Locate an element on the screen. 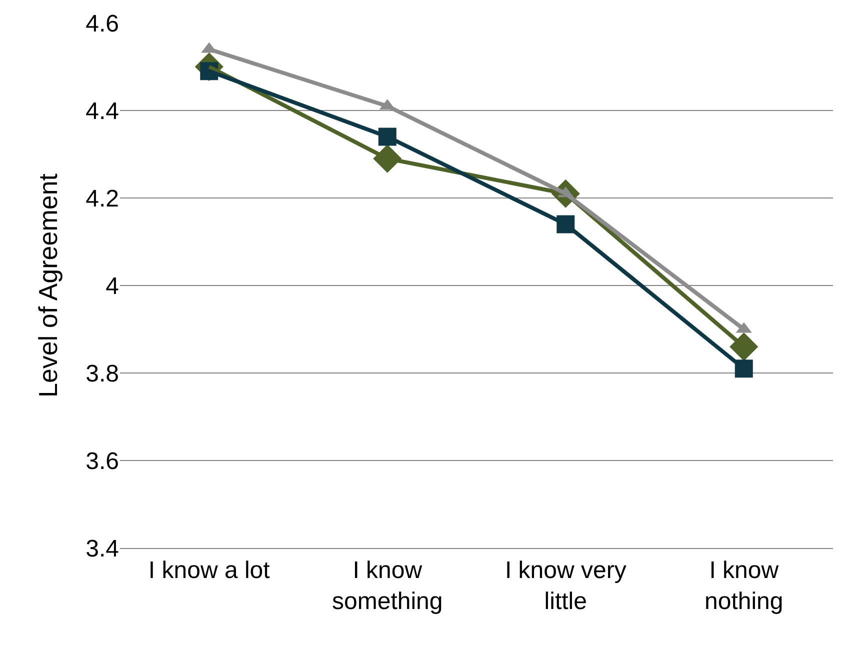 This screenshot has height=658, width=843. x-tick-label: I know very little is located at coordinates (565, 585).